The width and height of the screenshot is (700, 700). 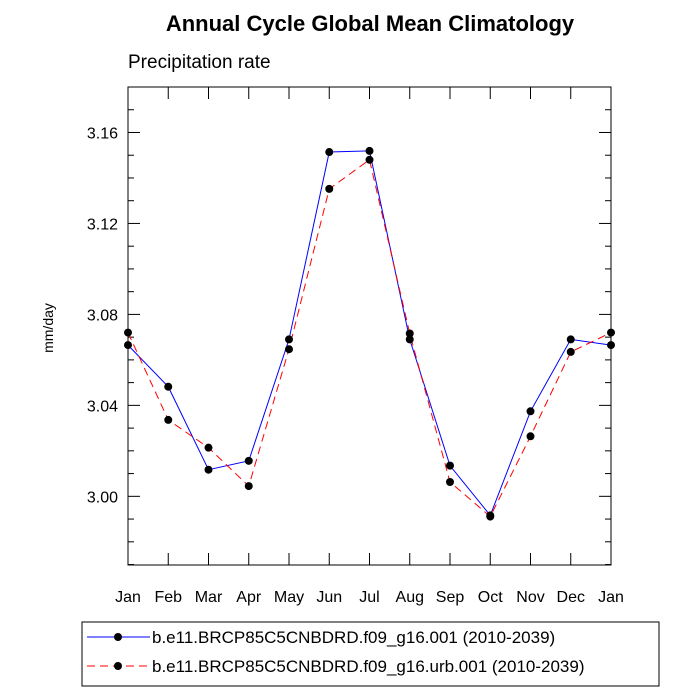 I want to click on x-tick-label: Apr, so click(x=249, y=597).